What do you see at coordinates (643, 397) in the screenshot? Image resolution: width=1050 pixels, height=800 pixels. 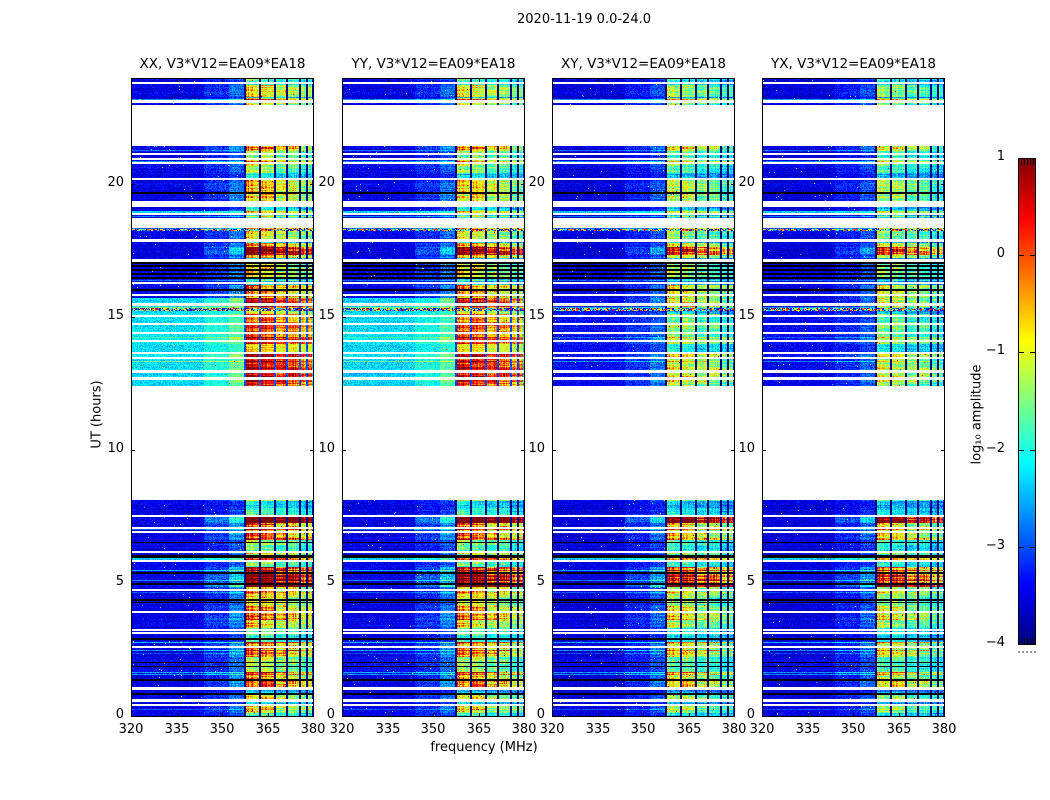 I see `spectrogram-canvas-xy` at bounding box center [643, 397].